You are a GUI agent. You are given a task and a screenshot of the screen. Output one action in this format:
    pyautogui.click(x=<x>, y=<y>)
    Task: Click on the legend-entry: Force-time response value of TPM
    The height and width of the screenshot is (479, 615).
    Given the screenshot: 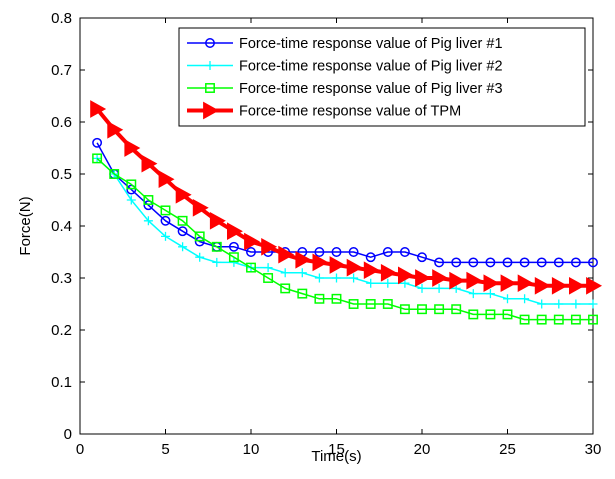 What is the action you would take?
    pyautogui.click(x=350, y=112)
    